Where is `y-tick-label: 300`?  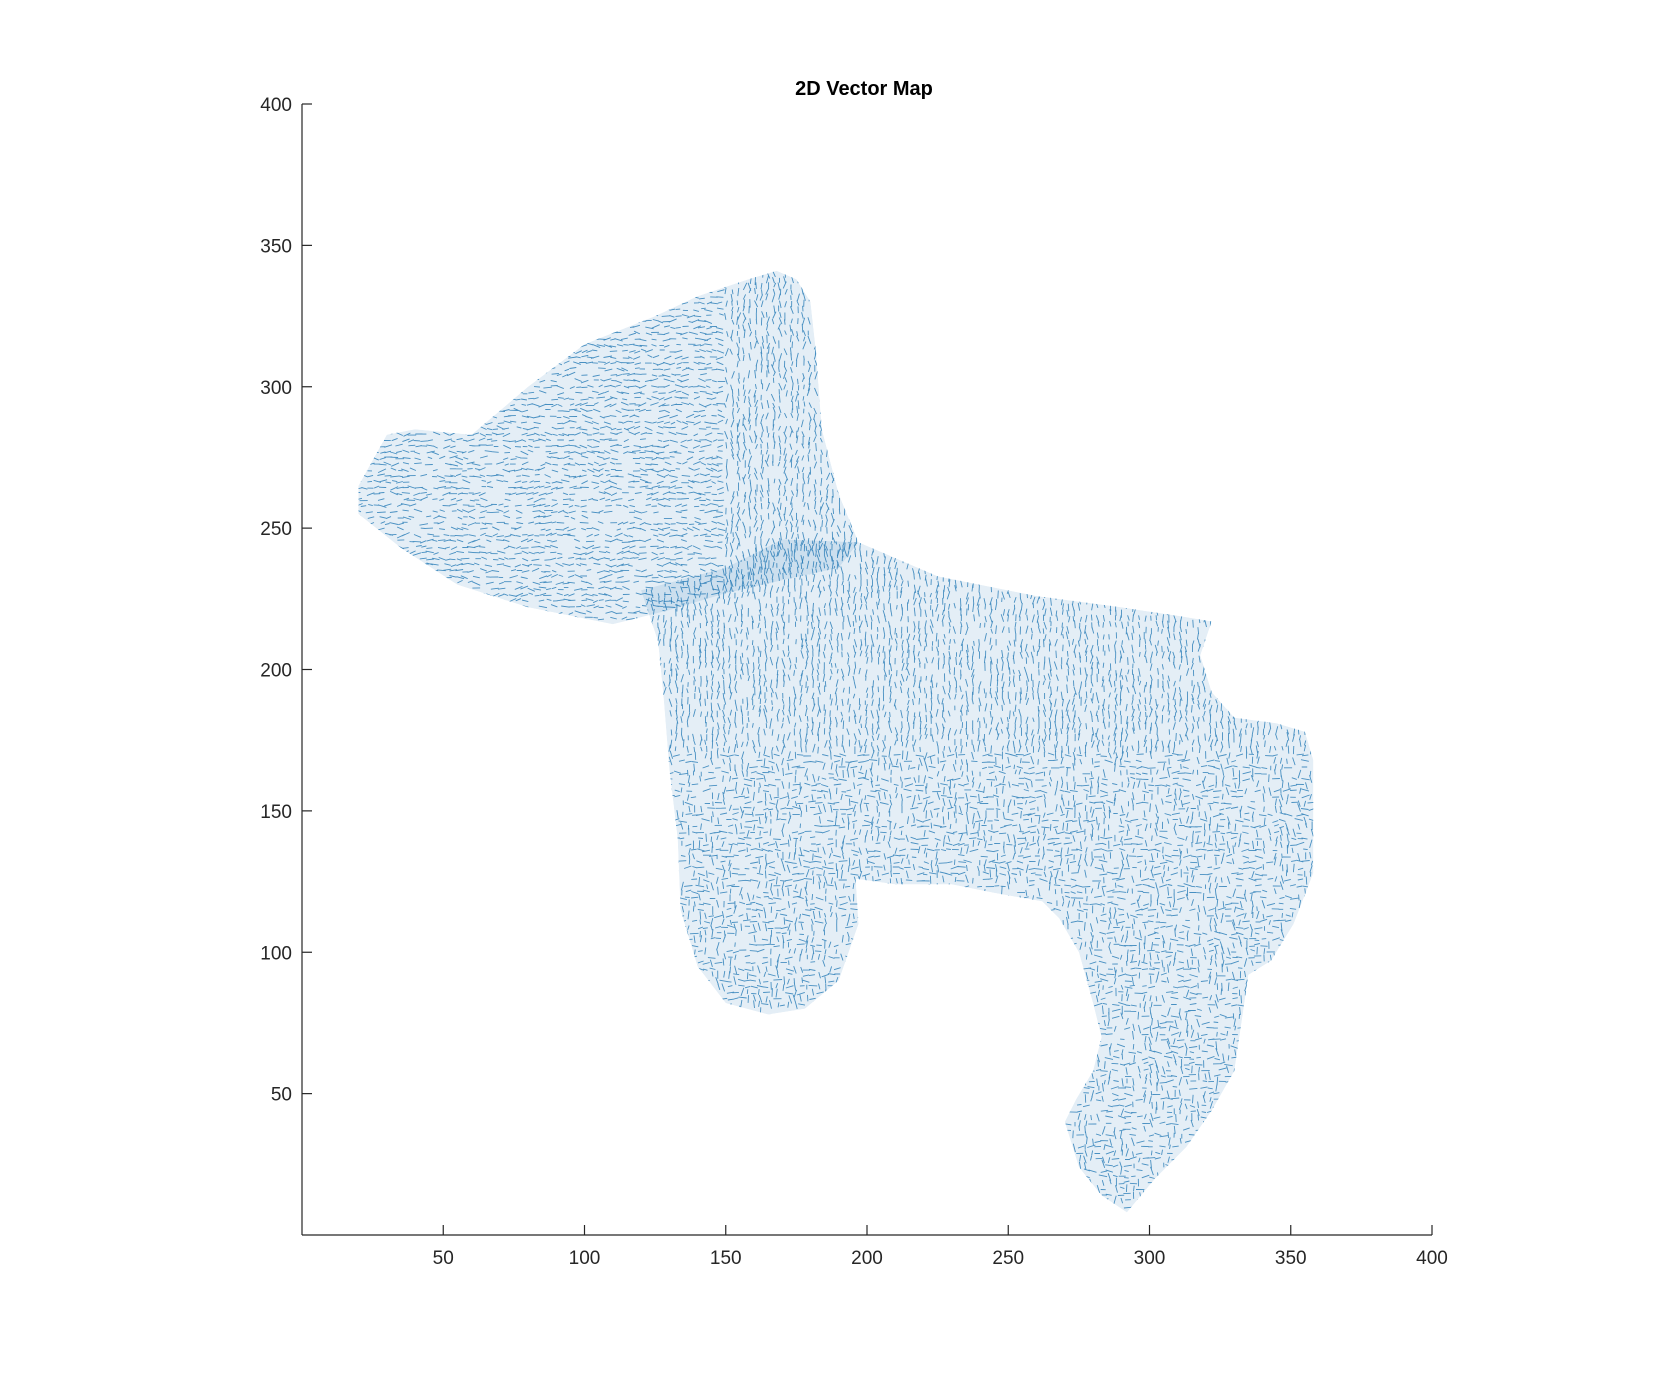 y-tick-label: 300 is located at coordinates (276, 388).